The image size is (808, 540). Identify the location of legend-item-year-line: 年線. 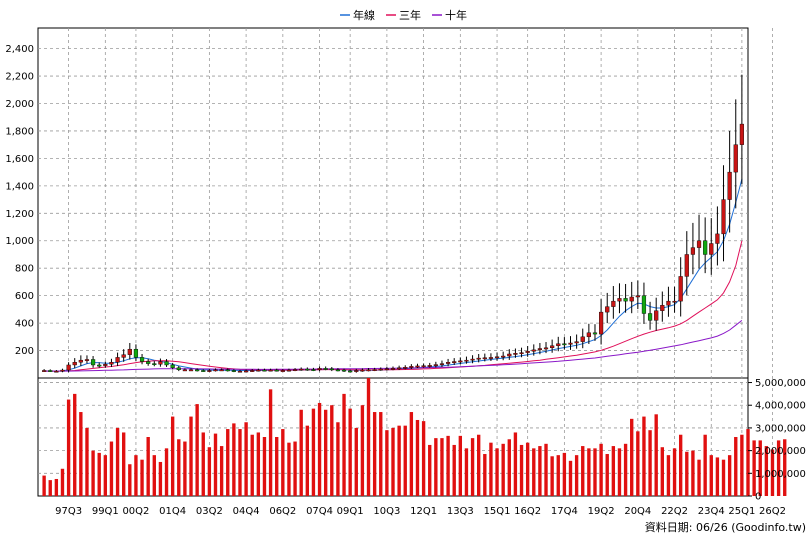
(357, 15).